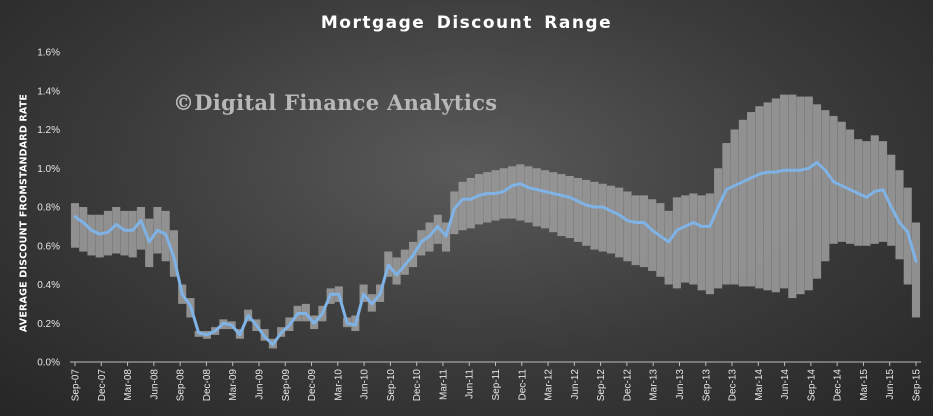 Image resolution: width=933 pixels, height=416 pixels. What do you see at coordinates (391, 385) in the screenshot?
I see `x-tick-label: Sep-10` at bounding box center [391, 385].